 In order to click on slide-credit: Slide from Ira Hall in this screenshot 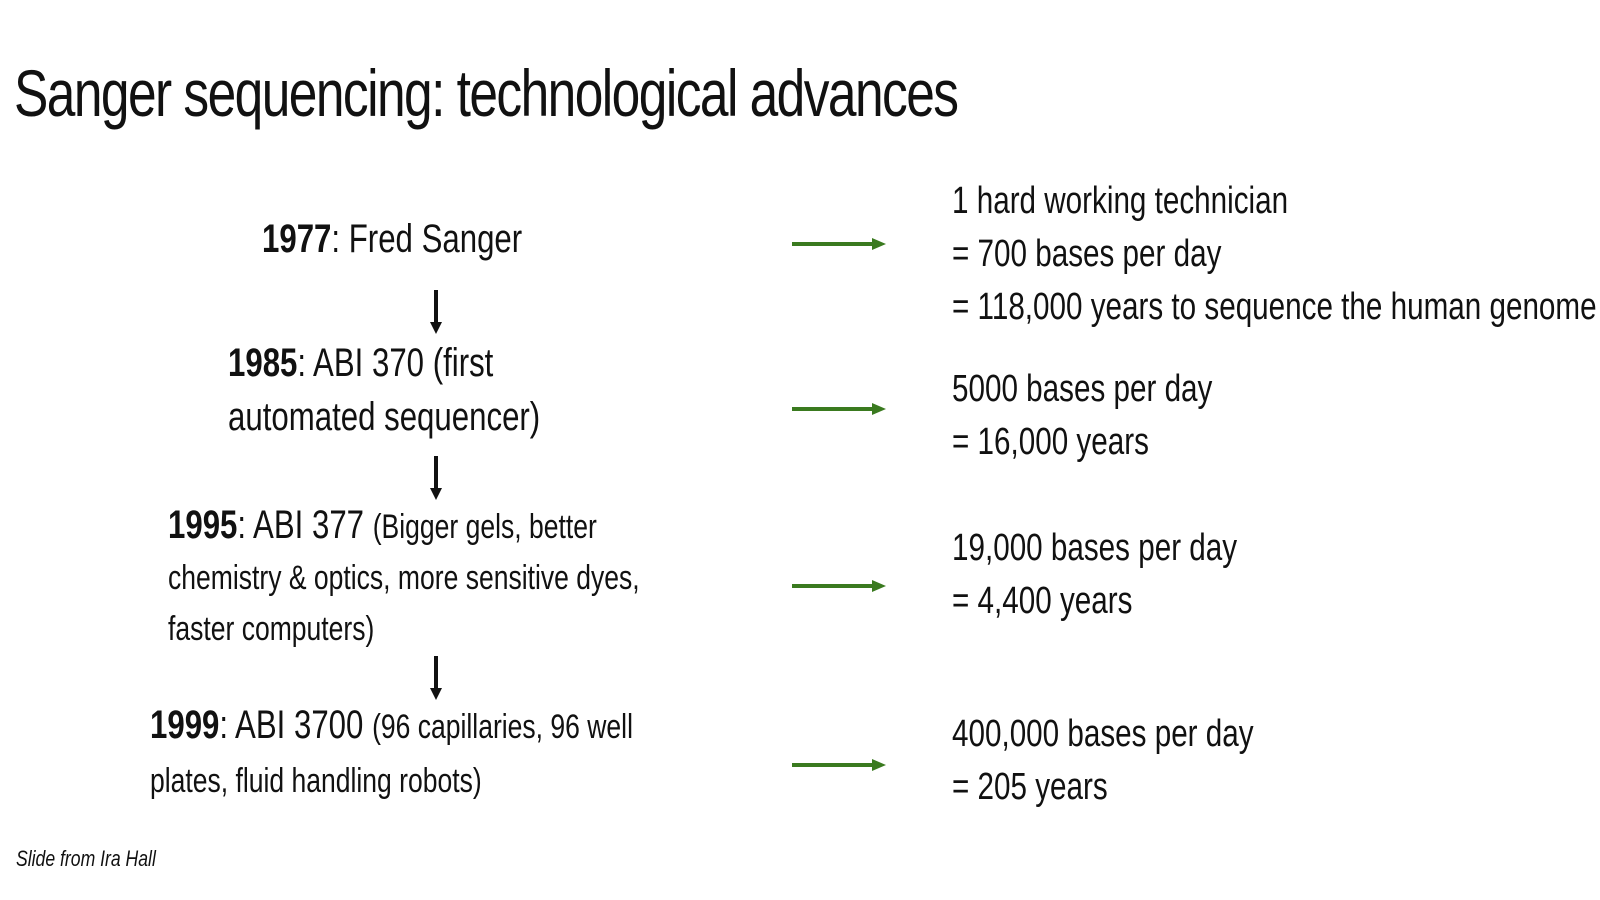, I will do `click(86, 858)`.